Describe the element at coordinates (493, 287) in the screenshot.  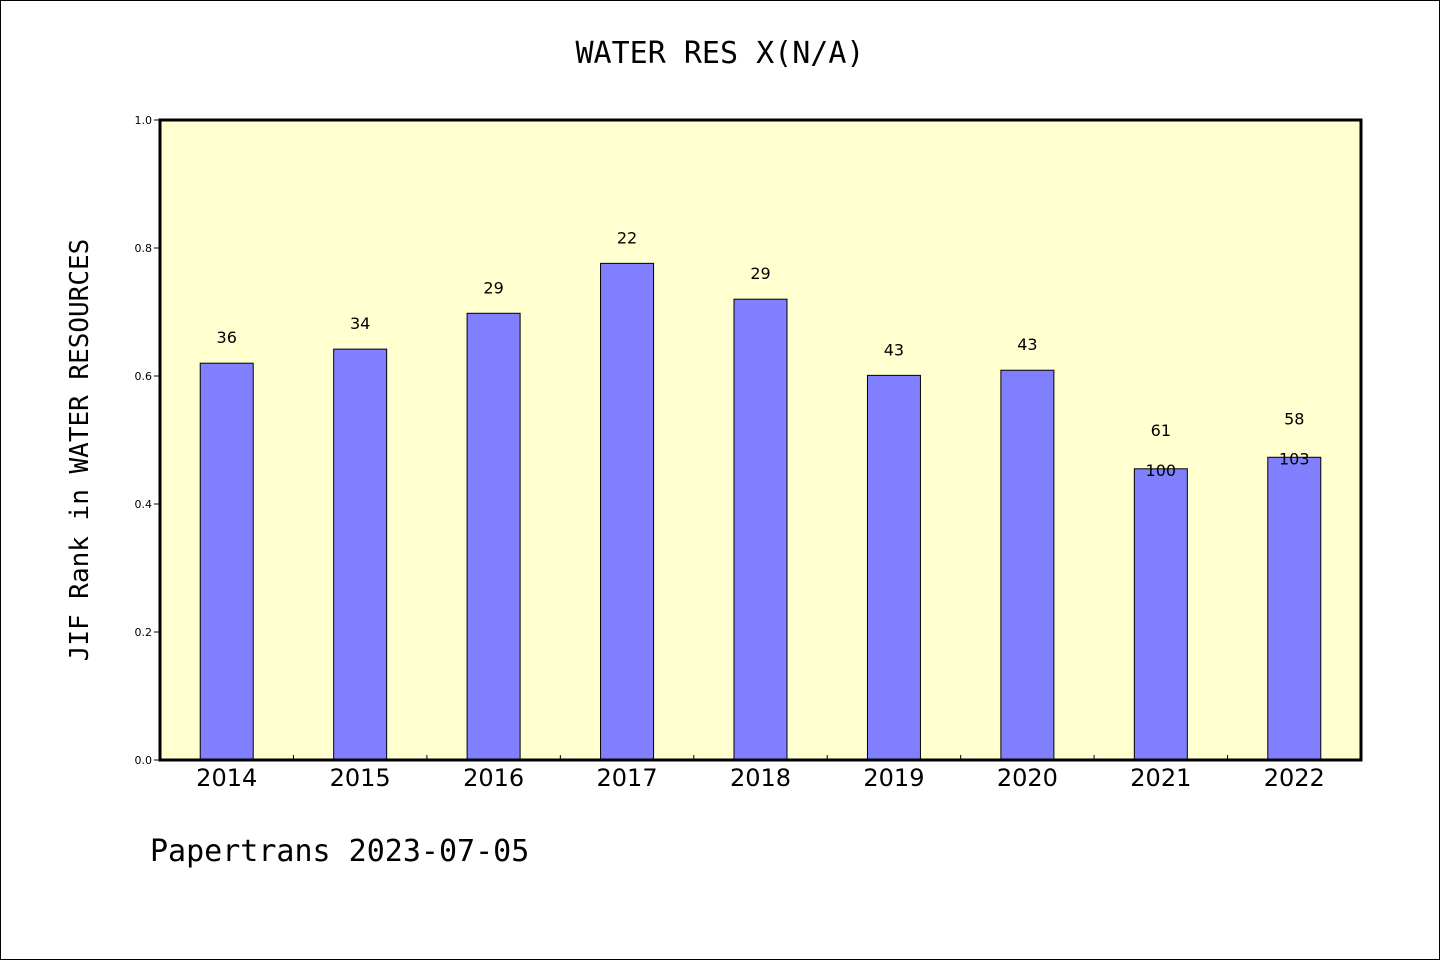
I see `bar-label-2016: 29` at that location.